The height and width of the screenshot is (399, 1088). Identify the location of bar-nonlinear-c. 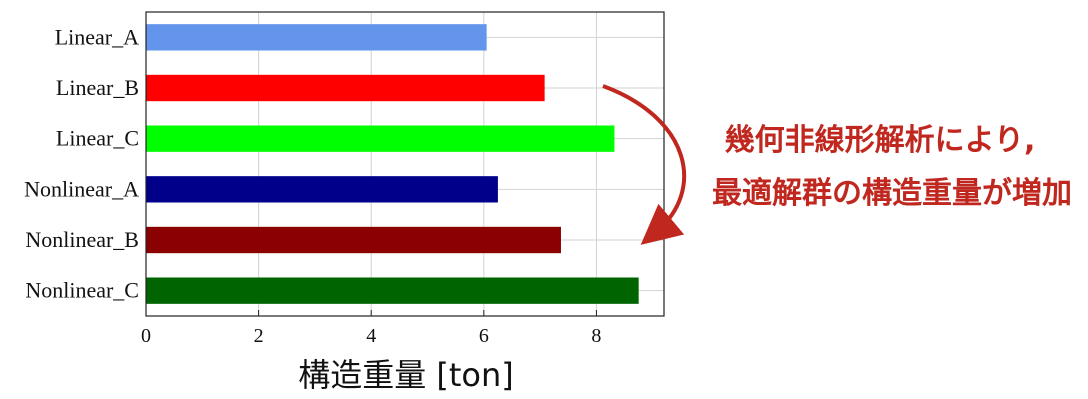
(392, 290).